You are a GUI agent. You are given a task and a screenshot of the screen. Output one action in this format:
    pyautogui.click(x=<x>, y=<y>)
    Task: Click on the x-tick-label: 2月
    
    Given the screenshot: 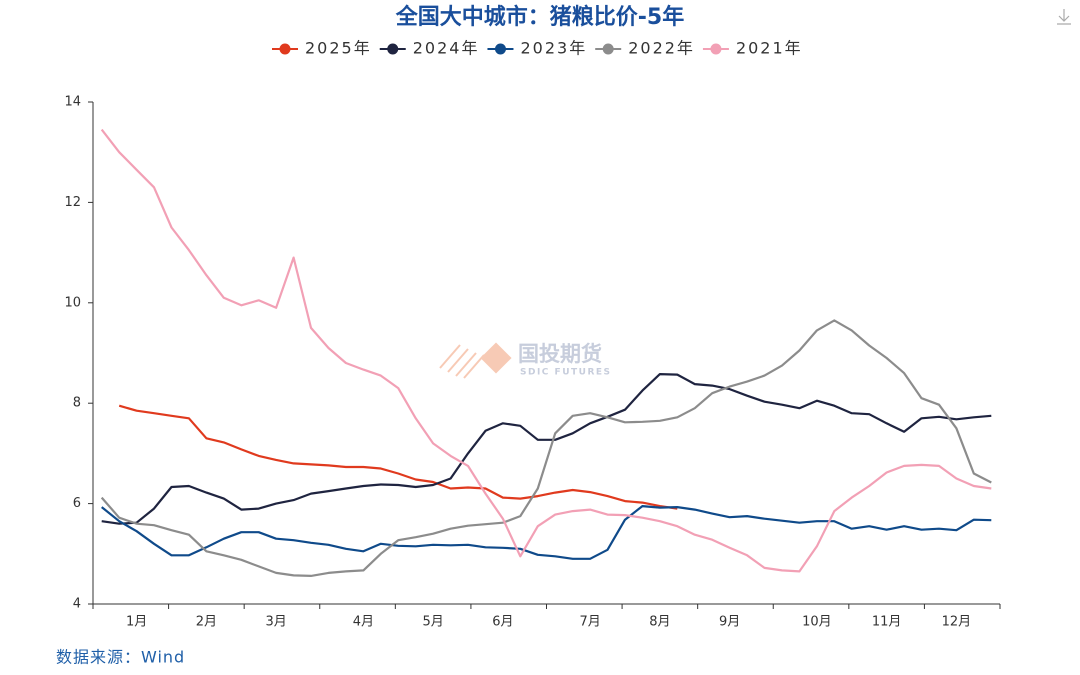 What is the action you would take?
    pyautogui.click(x=206, y=622)
    